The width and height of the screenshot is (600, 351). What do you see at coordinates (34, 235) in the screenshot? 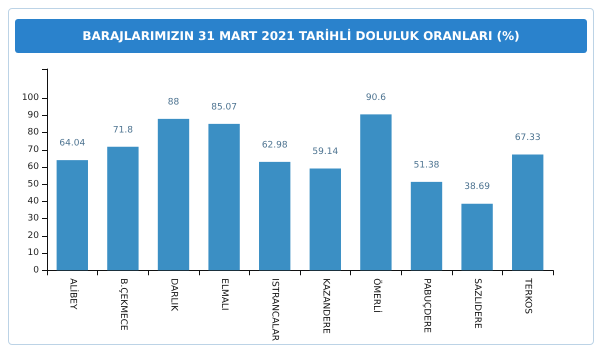
I see `y-tick-label: 20` at bounding box center [34, 235].